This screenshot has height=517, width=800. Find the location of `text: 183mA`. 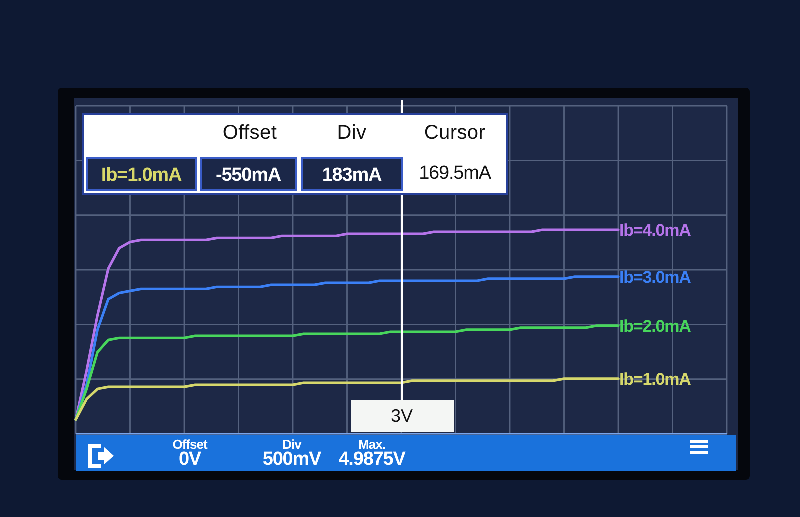

text: 183mA is located at coordinates (352, 174).